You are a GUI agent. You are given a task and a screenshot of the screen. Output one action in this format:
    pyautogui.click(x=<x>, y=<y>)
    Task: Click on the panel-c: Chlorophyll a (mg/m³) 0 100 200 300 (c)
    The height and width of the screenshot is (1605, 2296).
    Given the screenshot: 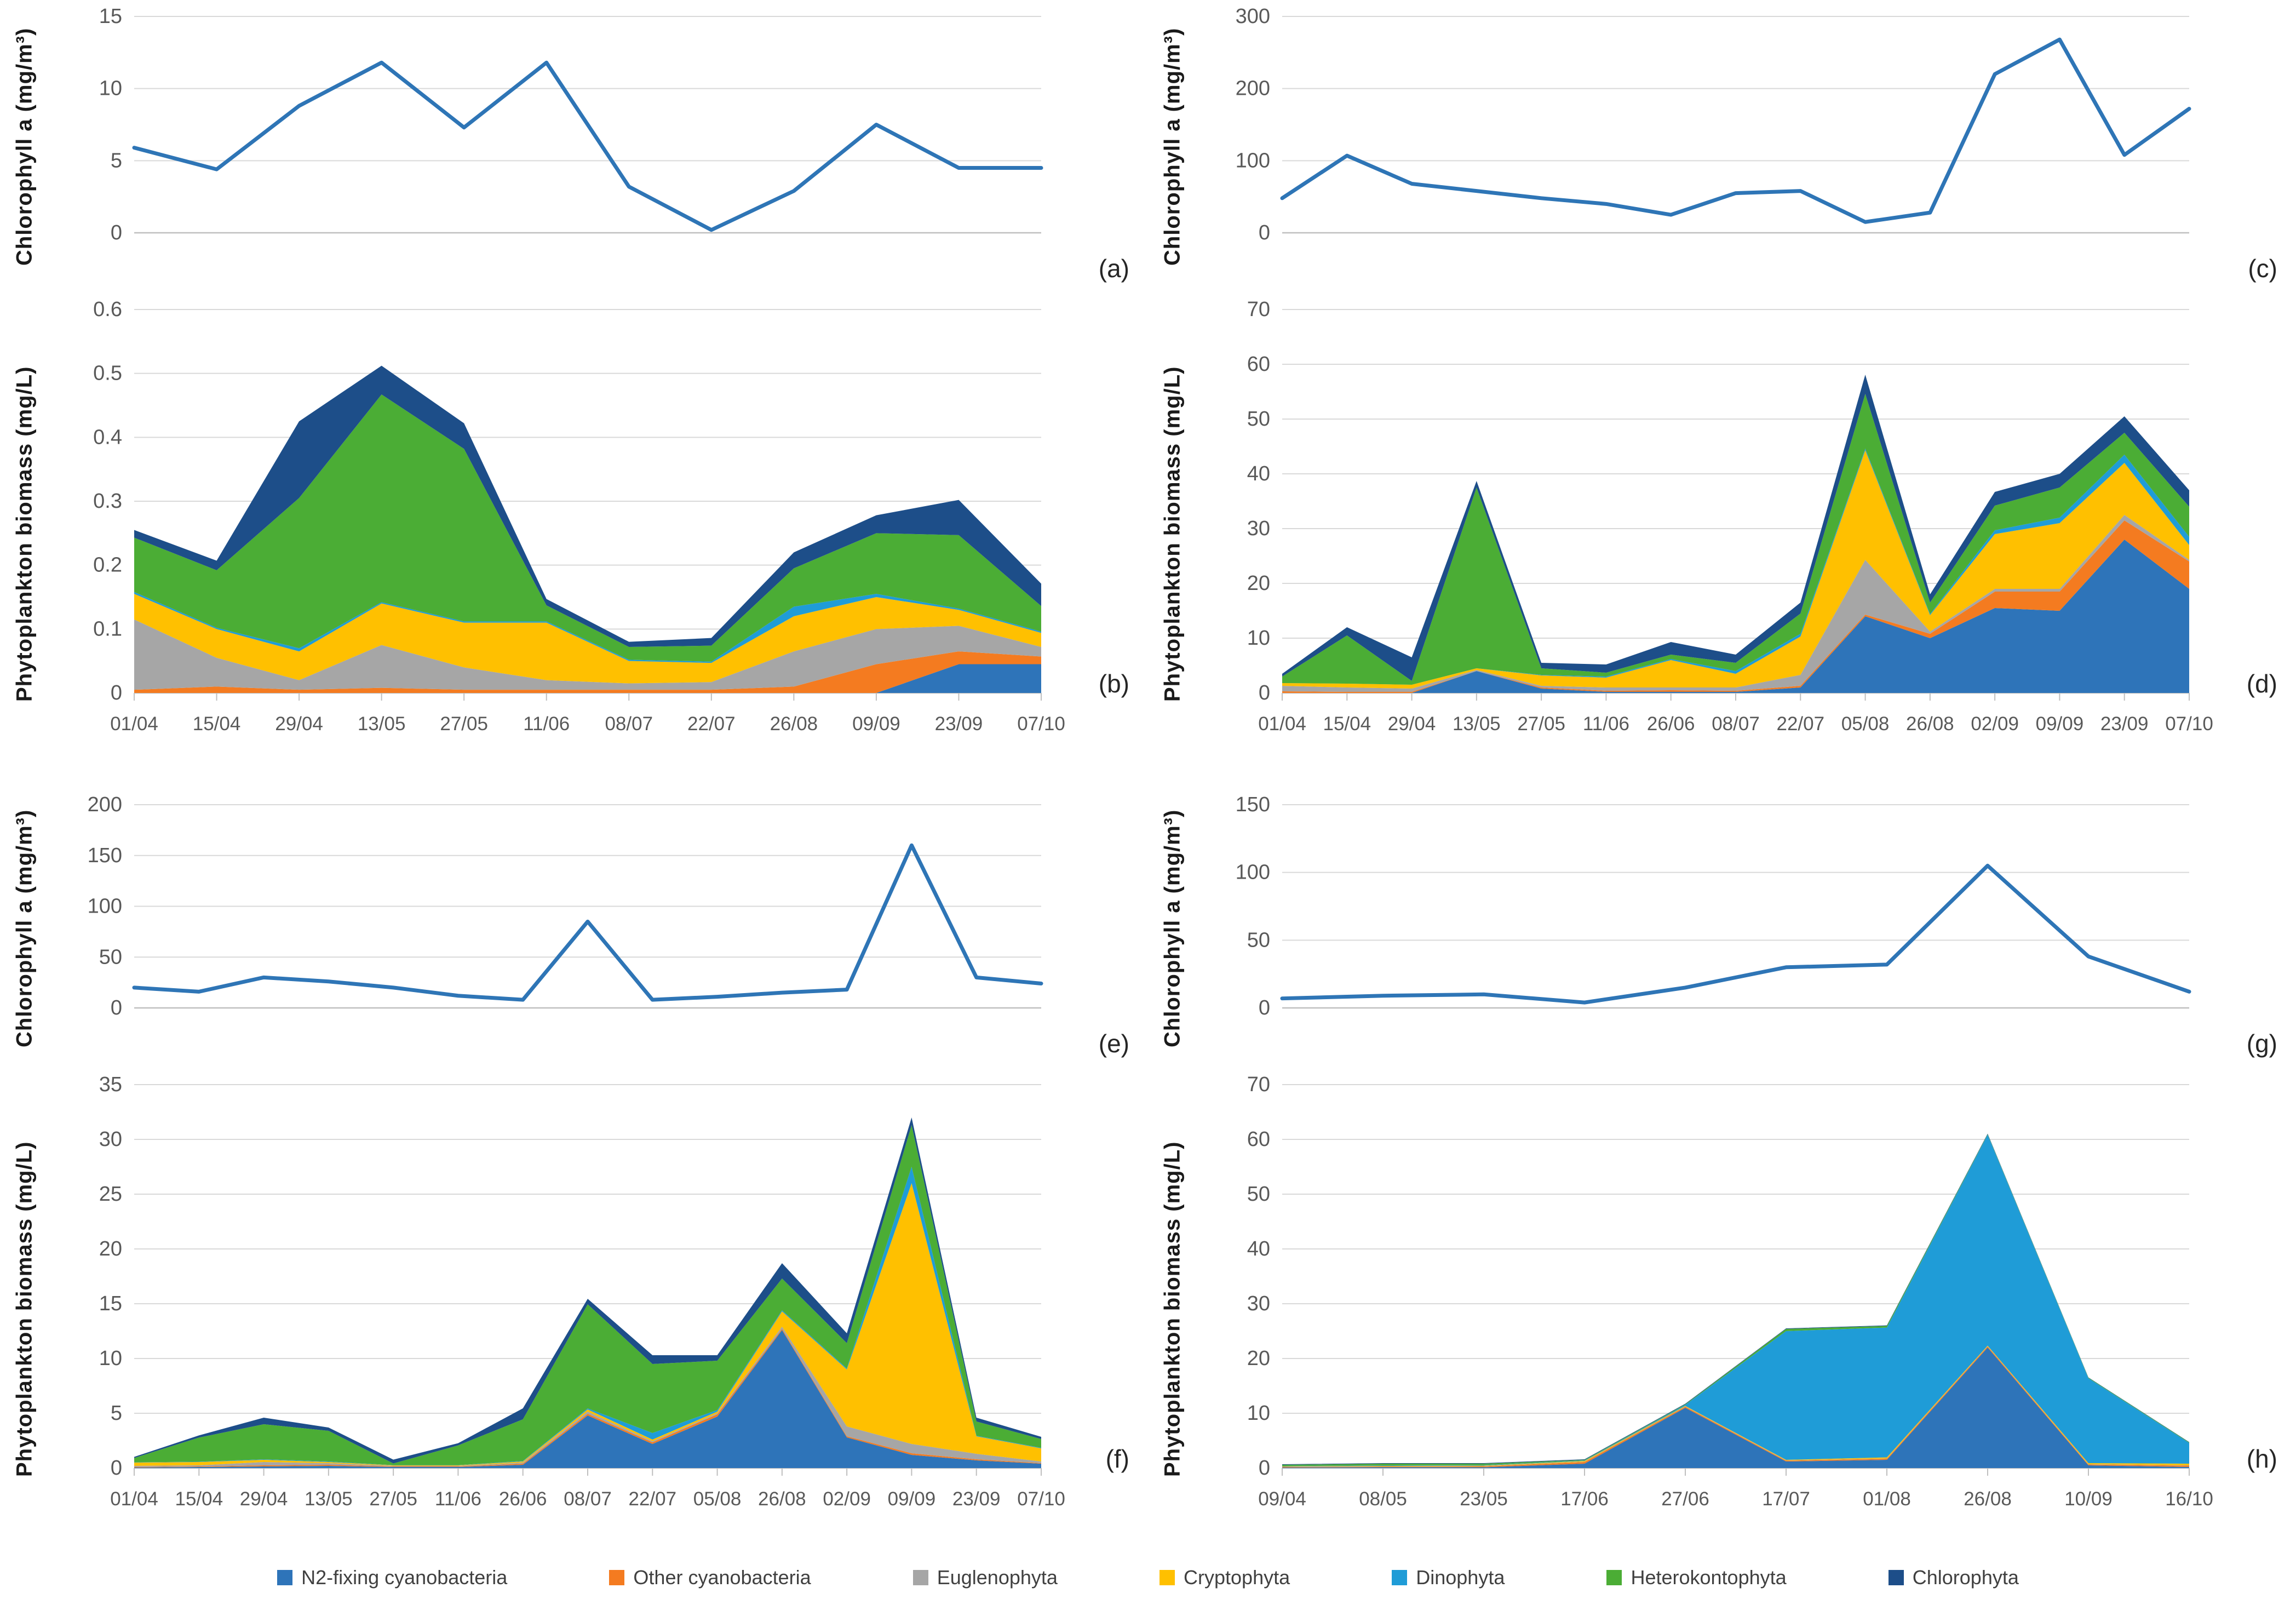 What is the action you would take?
    pyautogui.click(x=1722, y=146)
    